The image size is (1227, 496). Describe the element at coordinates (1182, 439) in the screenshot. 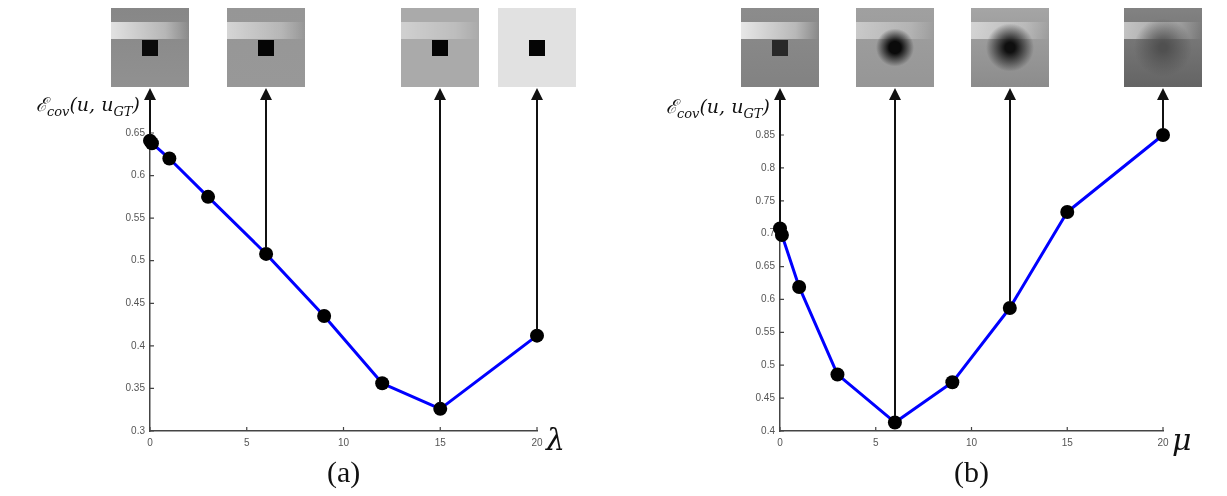

I see `x-axis-title: μ` at that location.